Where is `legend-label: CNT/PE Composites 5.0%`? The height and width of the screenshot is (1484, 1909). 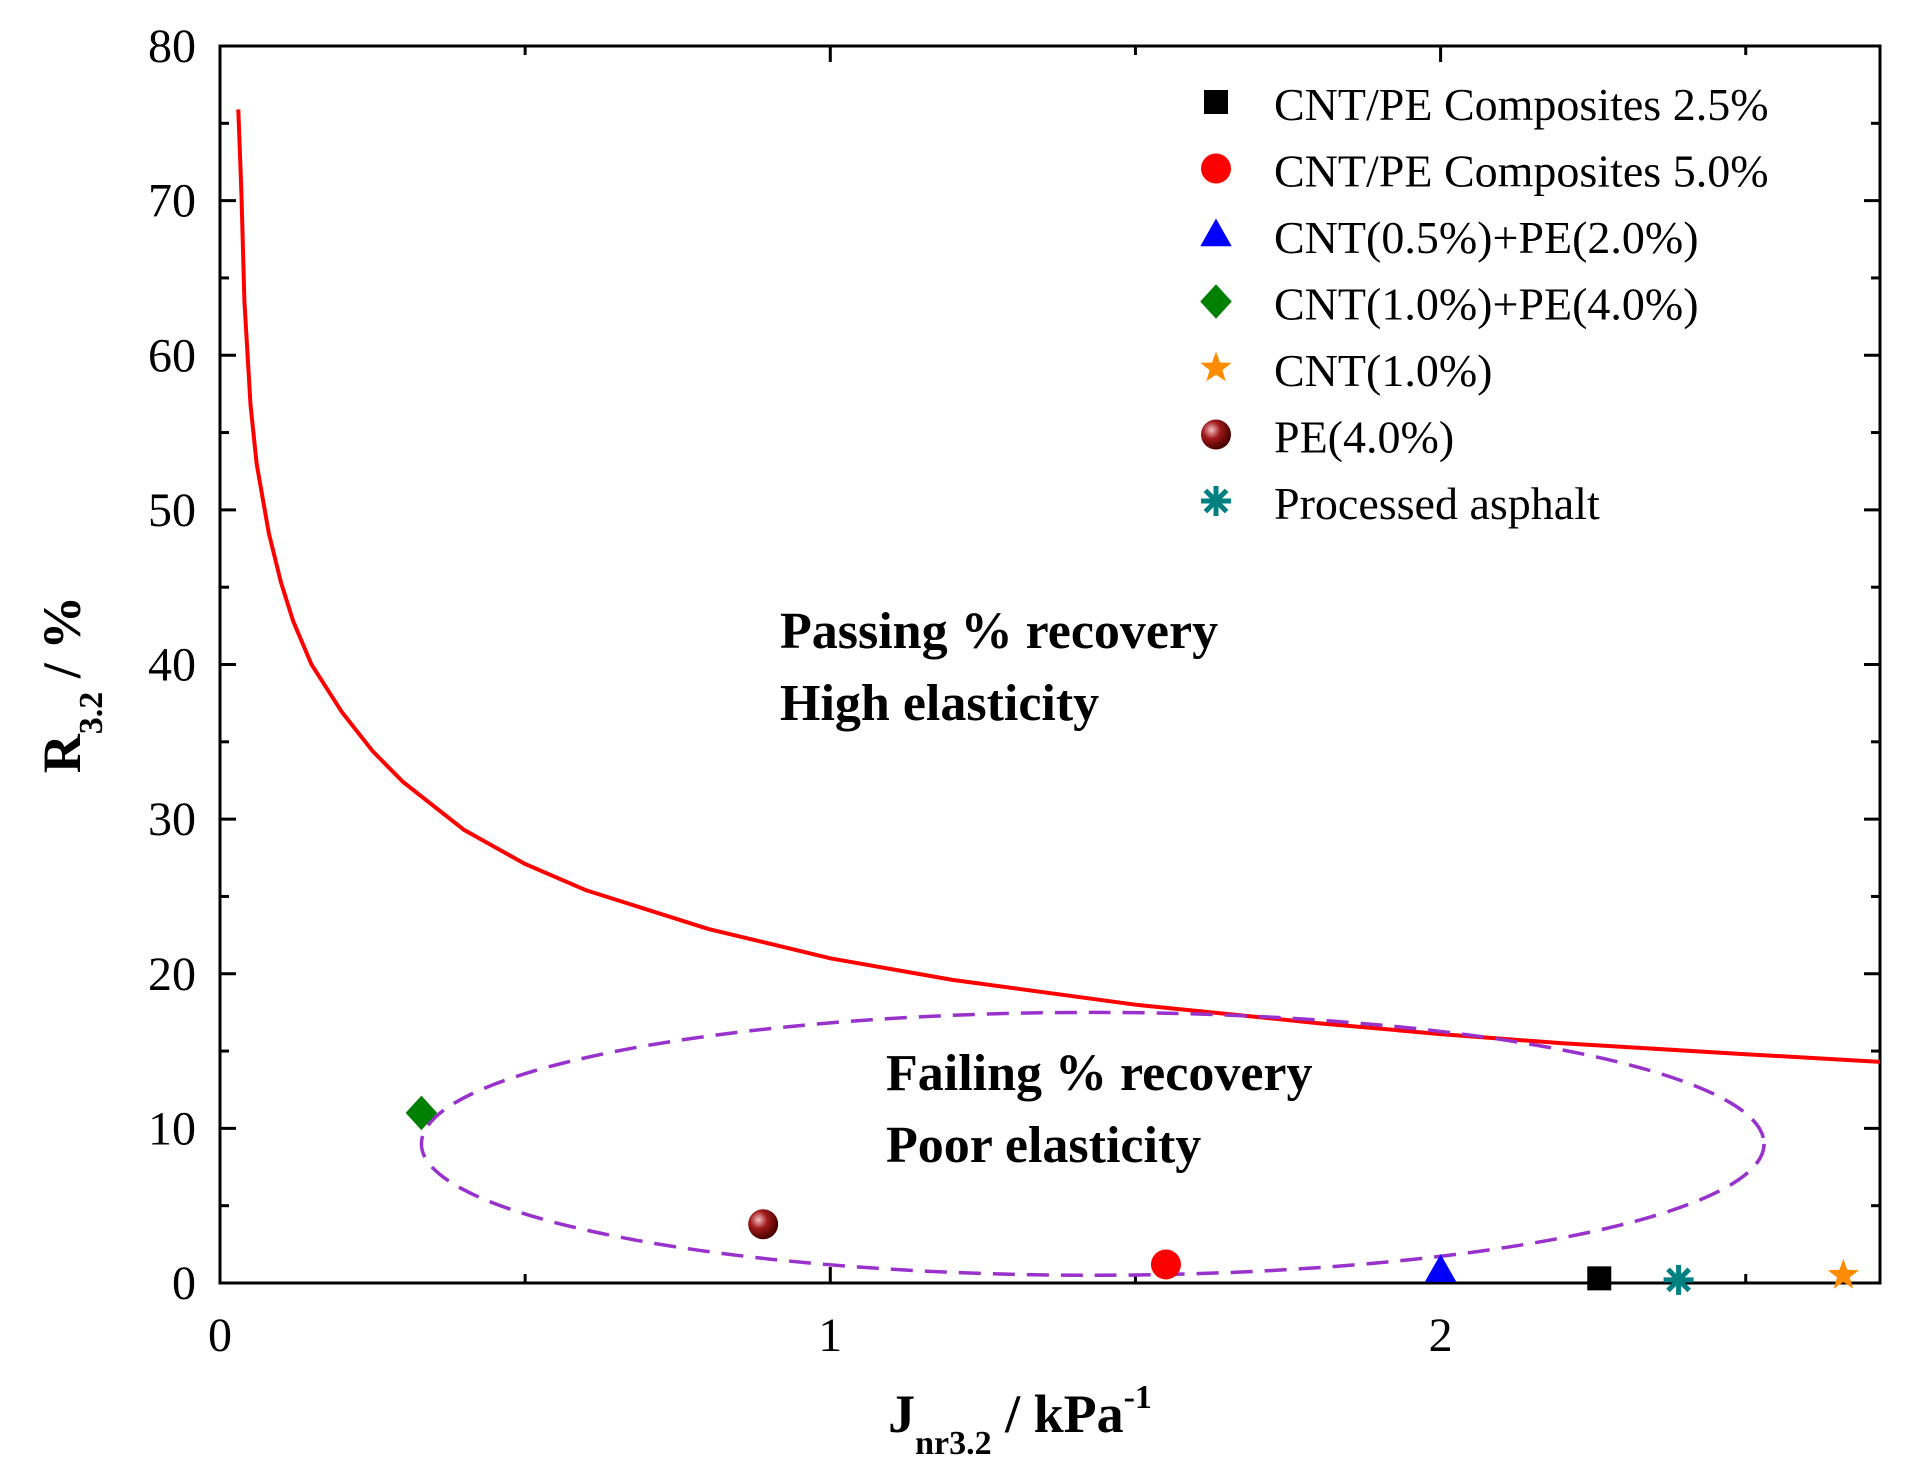 legend-label: CNT/PE Composites 5.0% is located at coordinates (1521, 171).